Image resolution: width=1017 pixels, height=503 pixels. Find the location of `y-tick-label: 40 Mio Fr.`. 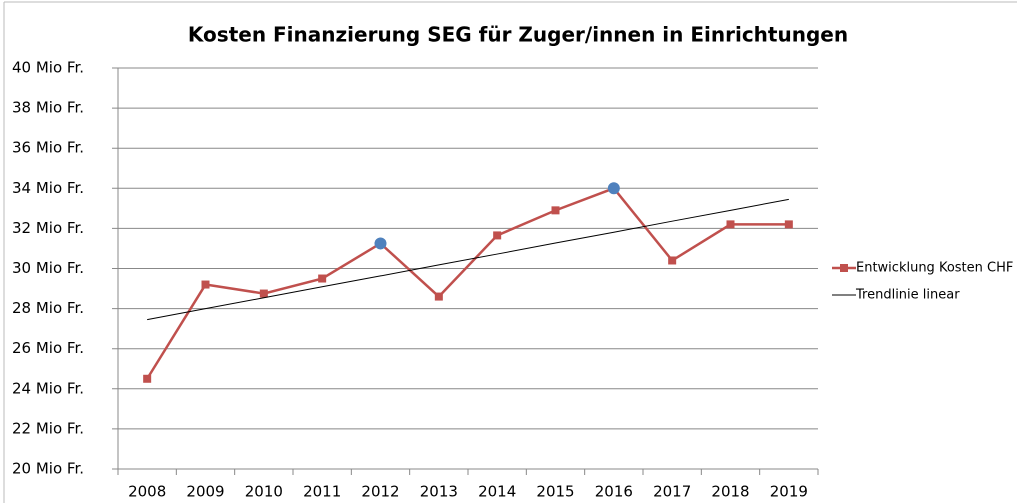

y-tick-label: 40 Mio Fr. is located at coordinates (48, 68).